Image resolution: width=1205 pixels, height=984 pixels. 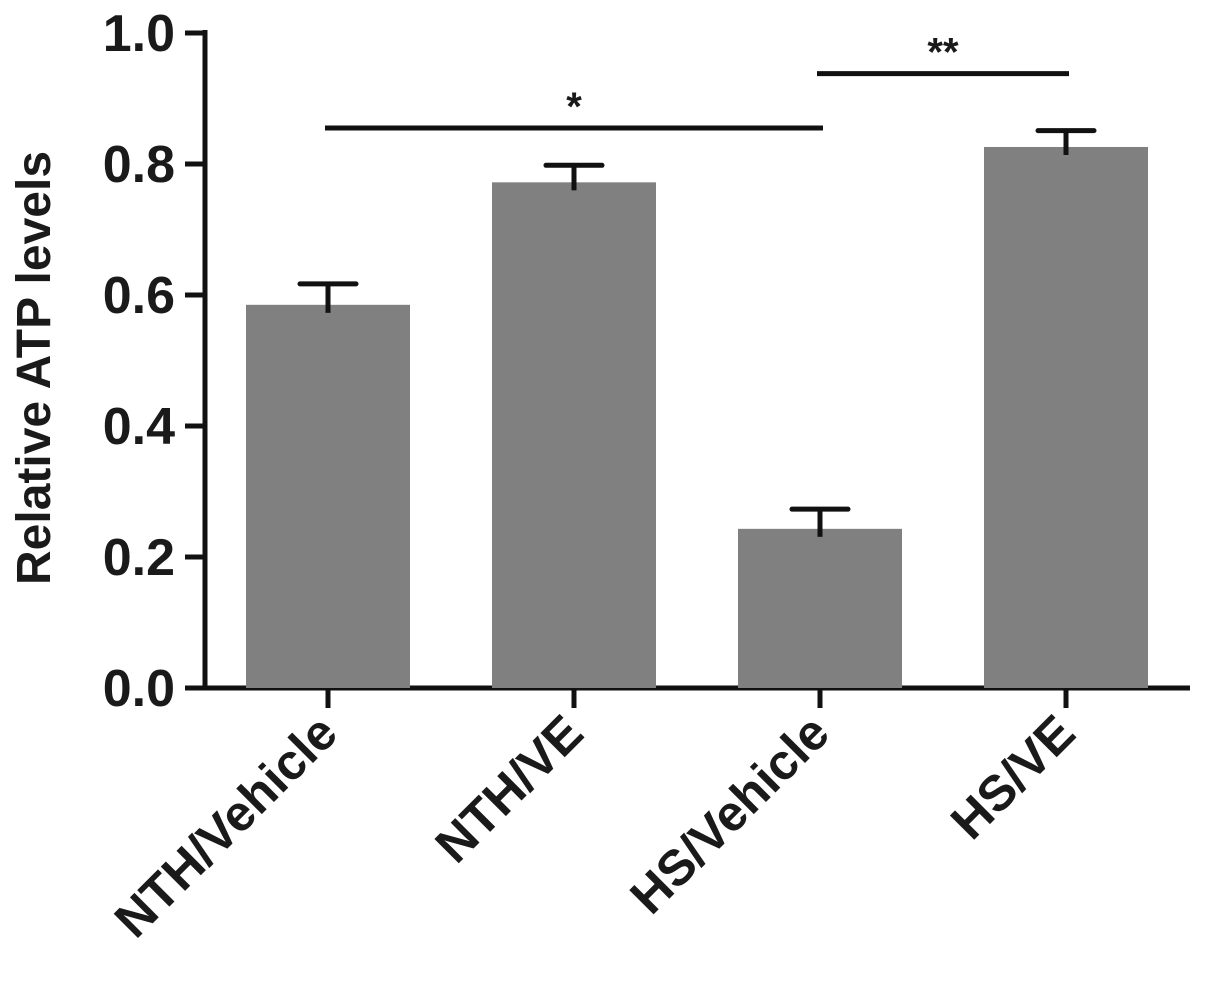 I want to click on y-tick-label: 0.4, so click(x=139, y=427).